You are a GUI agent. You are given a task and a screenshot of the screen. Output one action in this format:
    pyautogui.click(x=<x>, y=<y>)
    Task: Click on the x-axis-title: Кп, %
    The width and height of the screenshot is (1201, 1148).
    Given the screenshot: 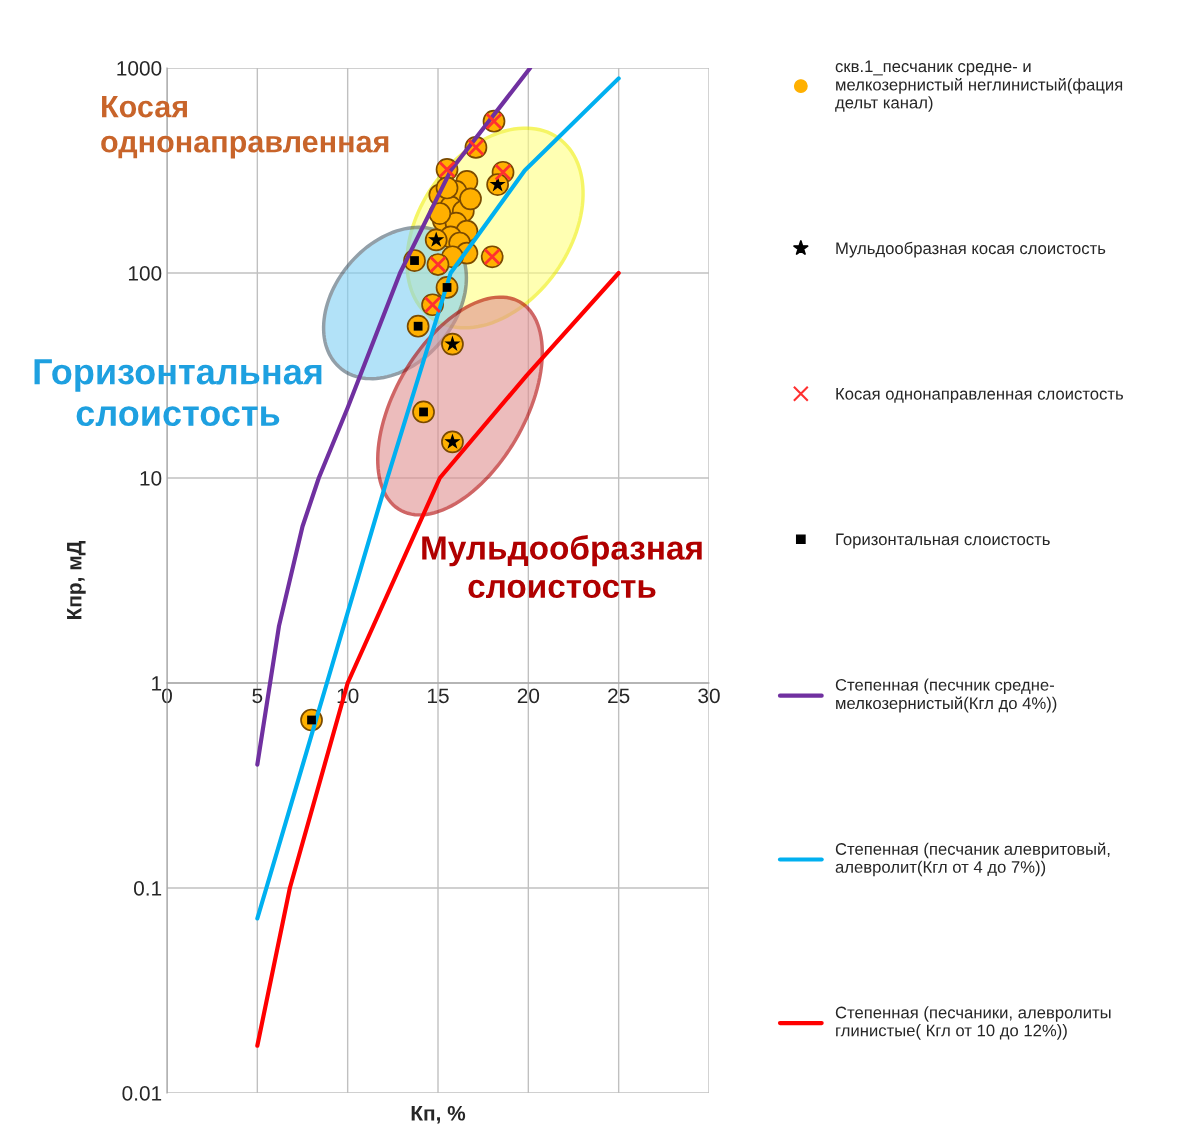 What is the action you would take?
    pyautogui.click(x=438, y=1114)
    